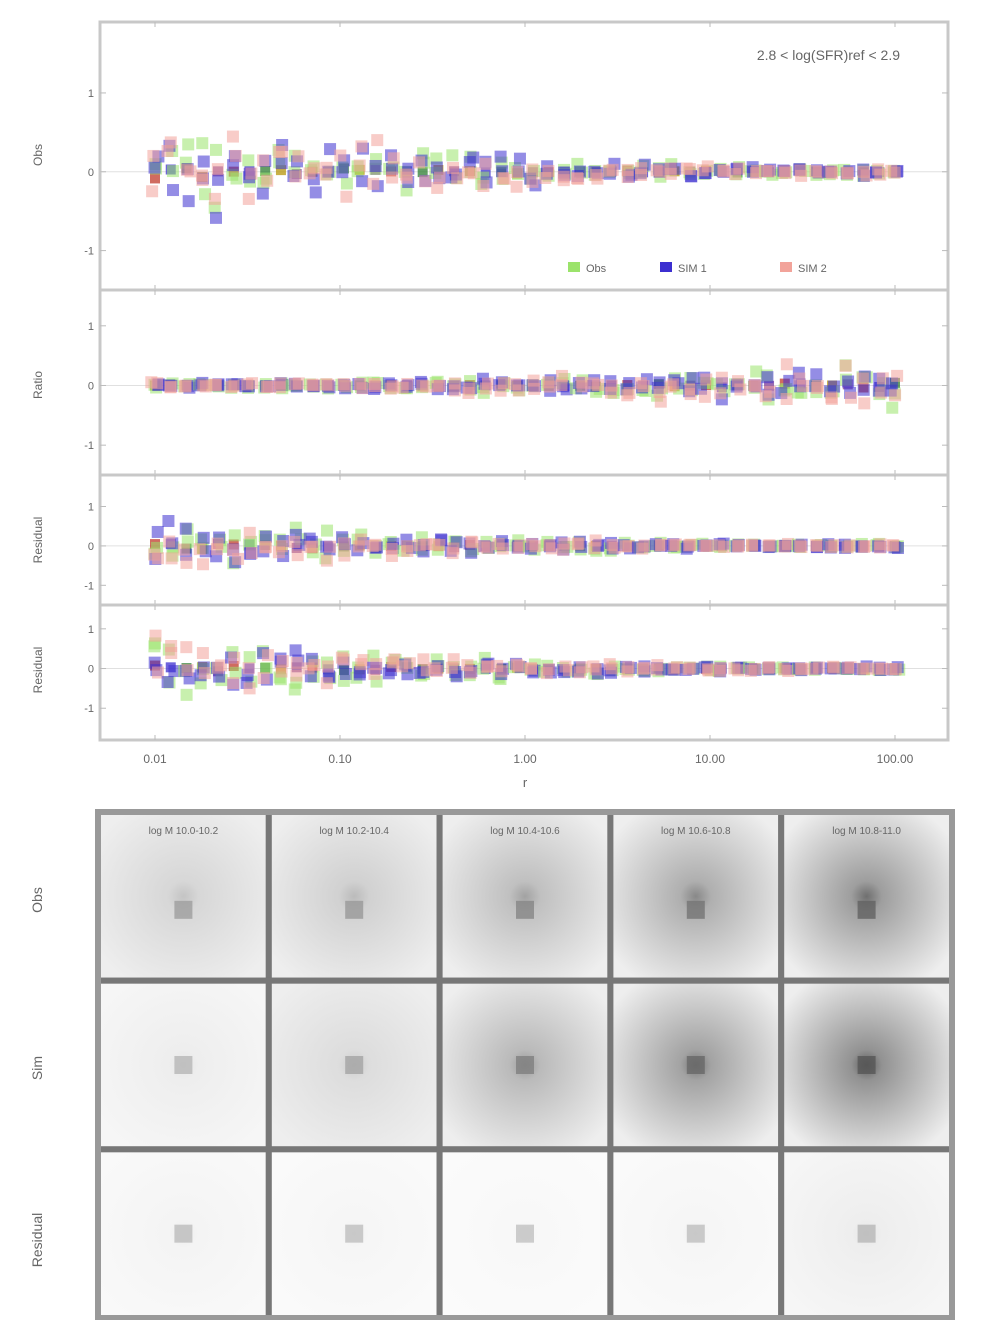  What do you see at coordinates (828, 55) in the screenshot?
I see `annotation-text: 2.8 < log(SFR)ref < 2.9` at bounding box center [828, 55].